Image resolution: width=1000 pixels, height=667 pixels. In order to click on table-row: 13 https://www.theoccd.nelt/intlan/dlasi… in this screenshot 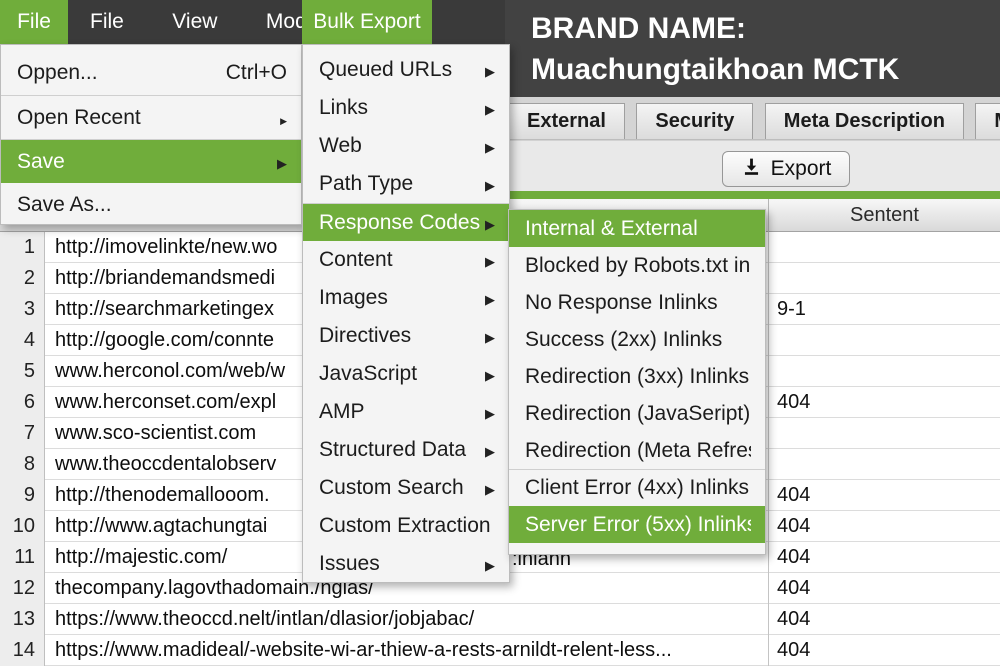, I will do `click(500, 619)`.